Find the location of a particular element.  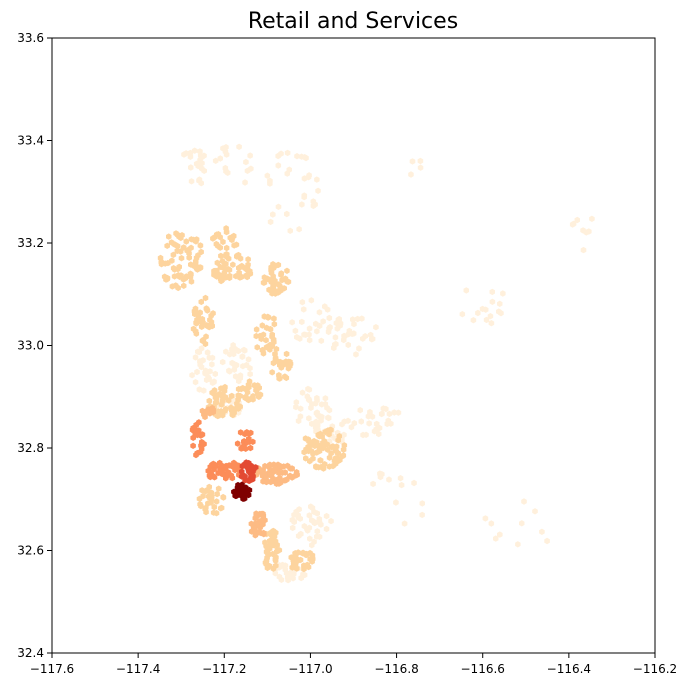

chart-title: Retail and Services is located at coordinates (353, 21).